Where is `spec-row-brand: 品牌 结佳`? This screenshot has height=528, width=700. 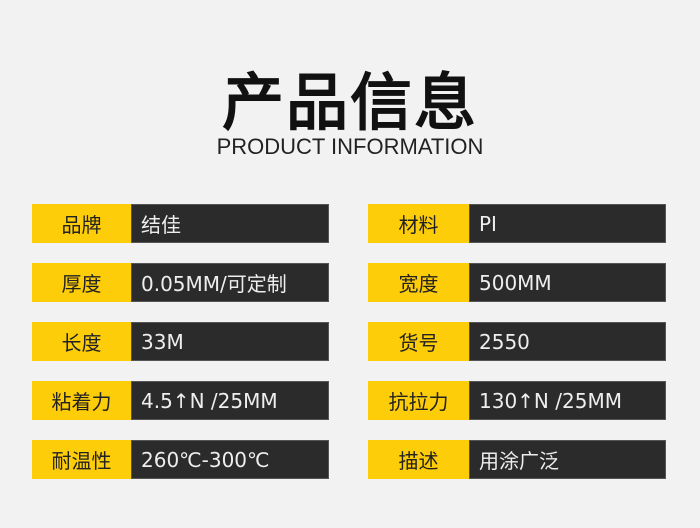 spec-row-brand: 品牌 结佳 is located at coordinates (180, 223).